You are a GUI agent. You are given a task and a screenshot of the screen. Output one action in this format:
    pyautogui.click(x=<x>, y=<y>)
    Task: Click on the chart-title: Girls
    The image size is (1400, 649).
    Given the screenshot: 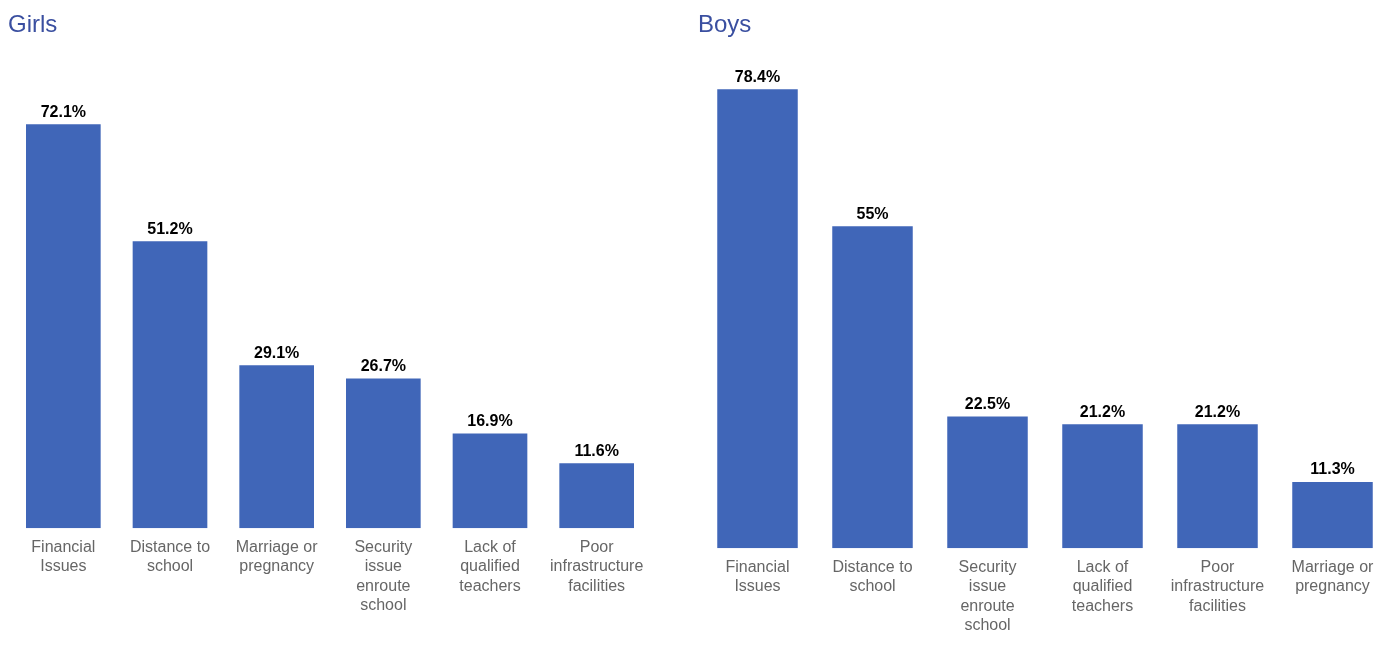 What is the action you would take?
    pyautogui.click(x=33, y=24)
    